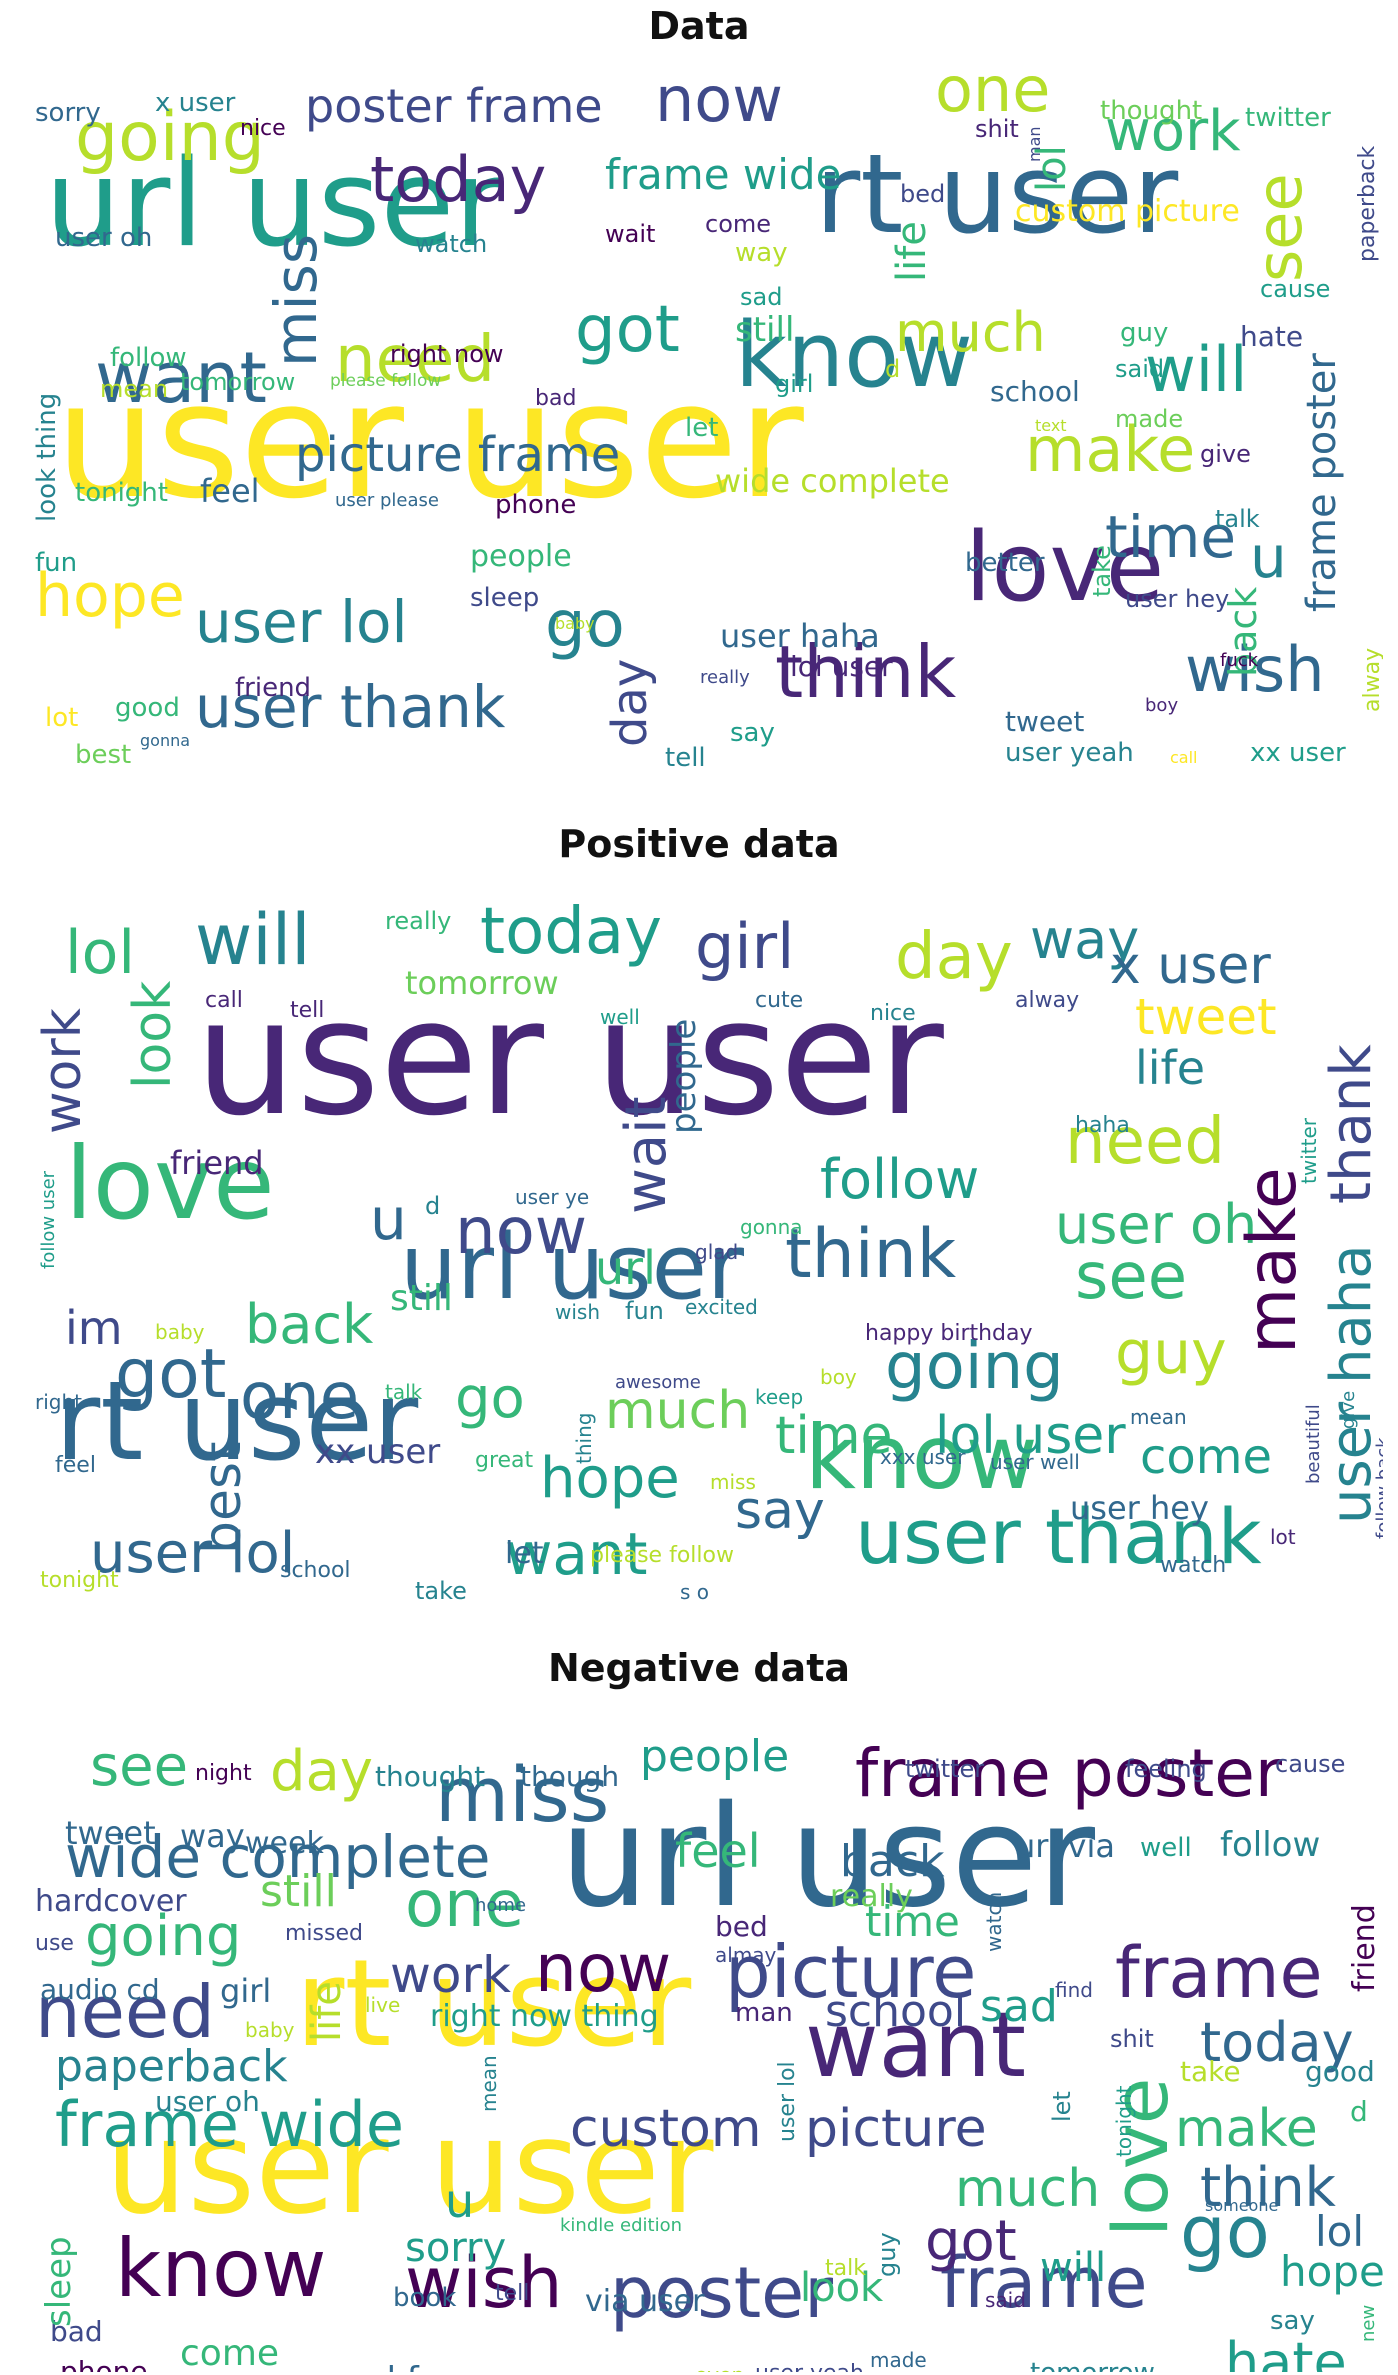  Describe the element at coordinates (721, 1307) in the screenshot. I see `cloud-word: excited` at that location.